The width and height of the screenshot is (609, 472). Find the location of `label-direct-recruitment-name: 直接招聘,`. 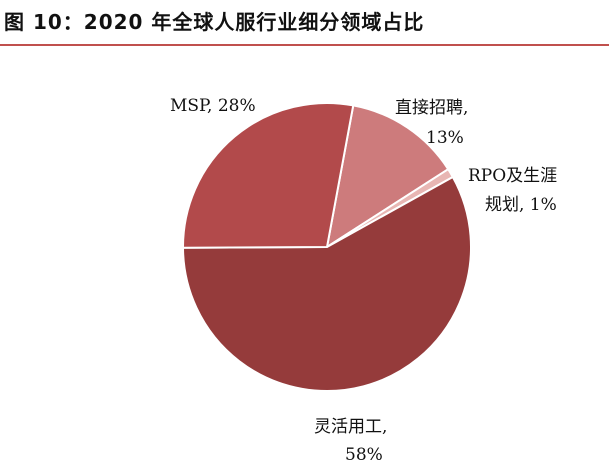

label-direct-recruitment-name: 直接招聘, is located at coordinates (431, 108).